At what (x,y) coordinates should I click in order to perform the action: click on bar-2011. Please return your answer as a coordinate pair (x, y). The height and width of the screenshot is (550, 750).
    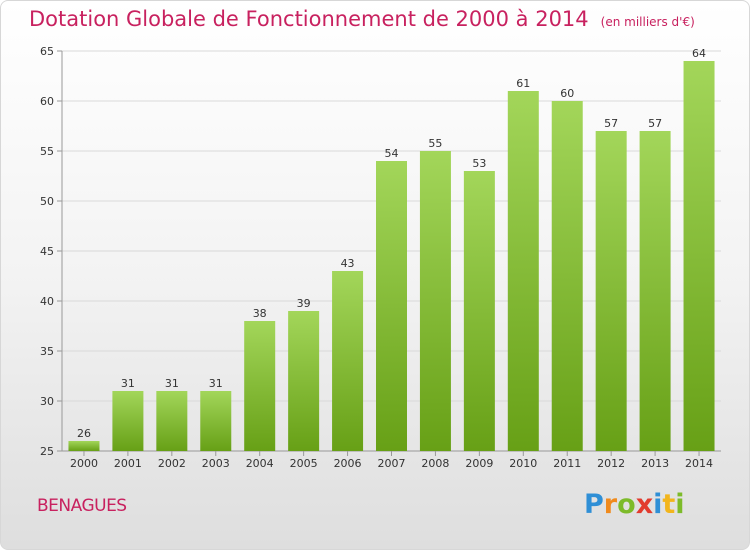
    Looking at the image, I should click on (567, 276).